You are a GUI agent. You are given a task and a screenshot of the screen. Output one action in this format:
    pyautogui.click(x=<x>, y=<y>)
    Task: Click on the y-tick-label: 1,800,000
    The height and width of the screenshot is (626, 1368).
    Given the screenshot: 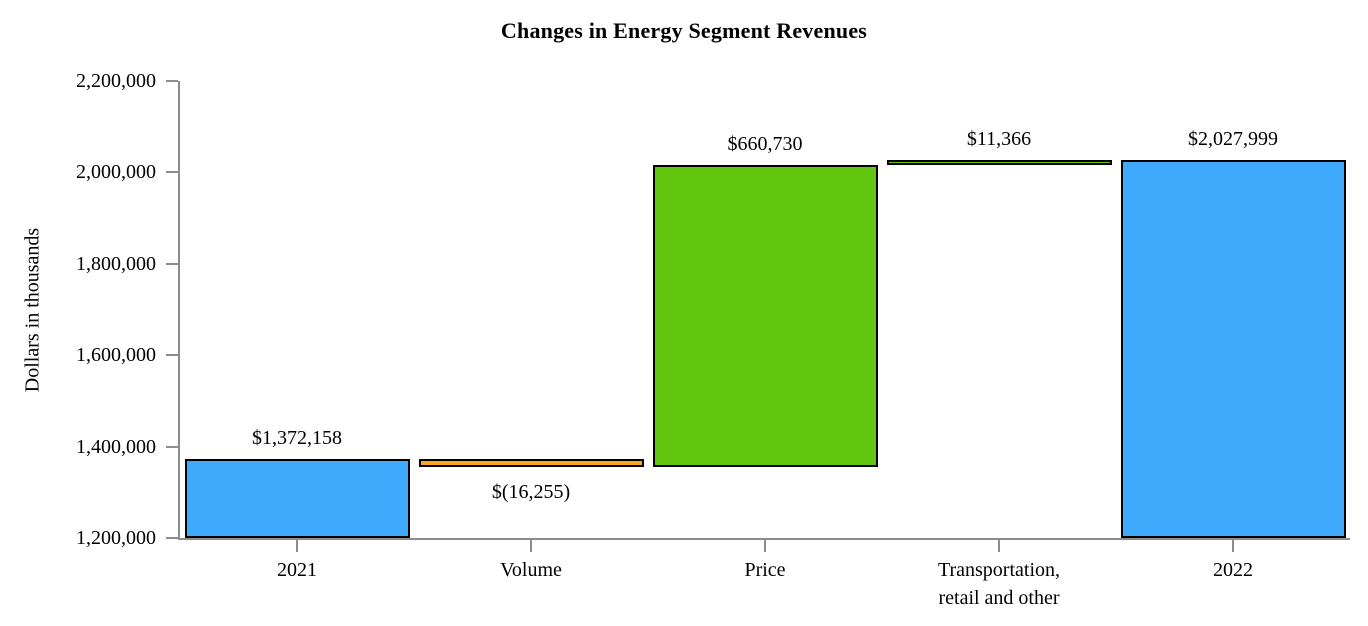 What is the action you would take?
    pyautogui.click(x=116, y=263)
    